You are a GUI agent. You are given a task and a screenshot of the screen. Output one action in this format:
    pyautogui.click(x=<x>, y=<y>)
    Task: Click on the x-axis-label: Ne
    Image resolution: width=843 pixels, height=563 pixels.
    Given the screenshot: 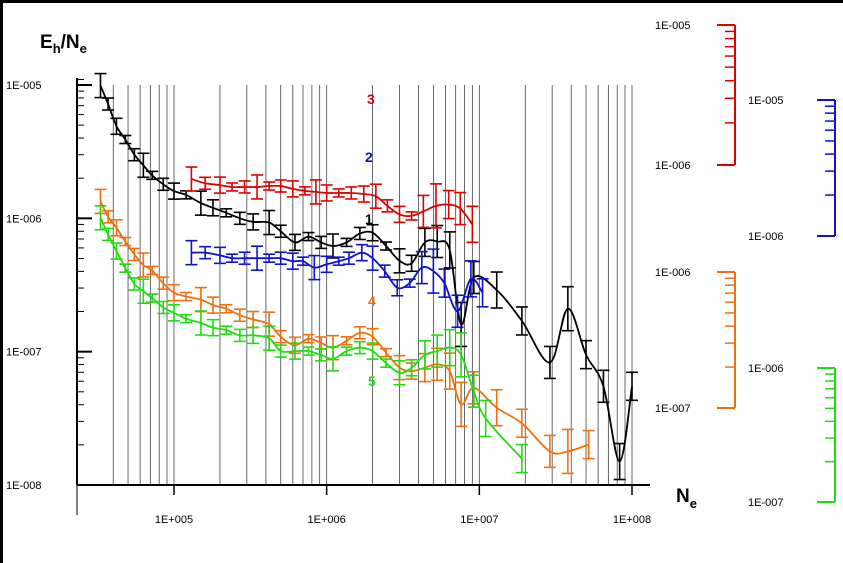 What is the action you would take?
    pyautogui.click(x=686, y=498)
    